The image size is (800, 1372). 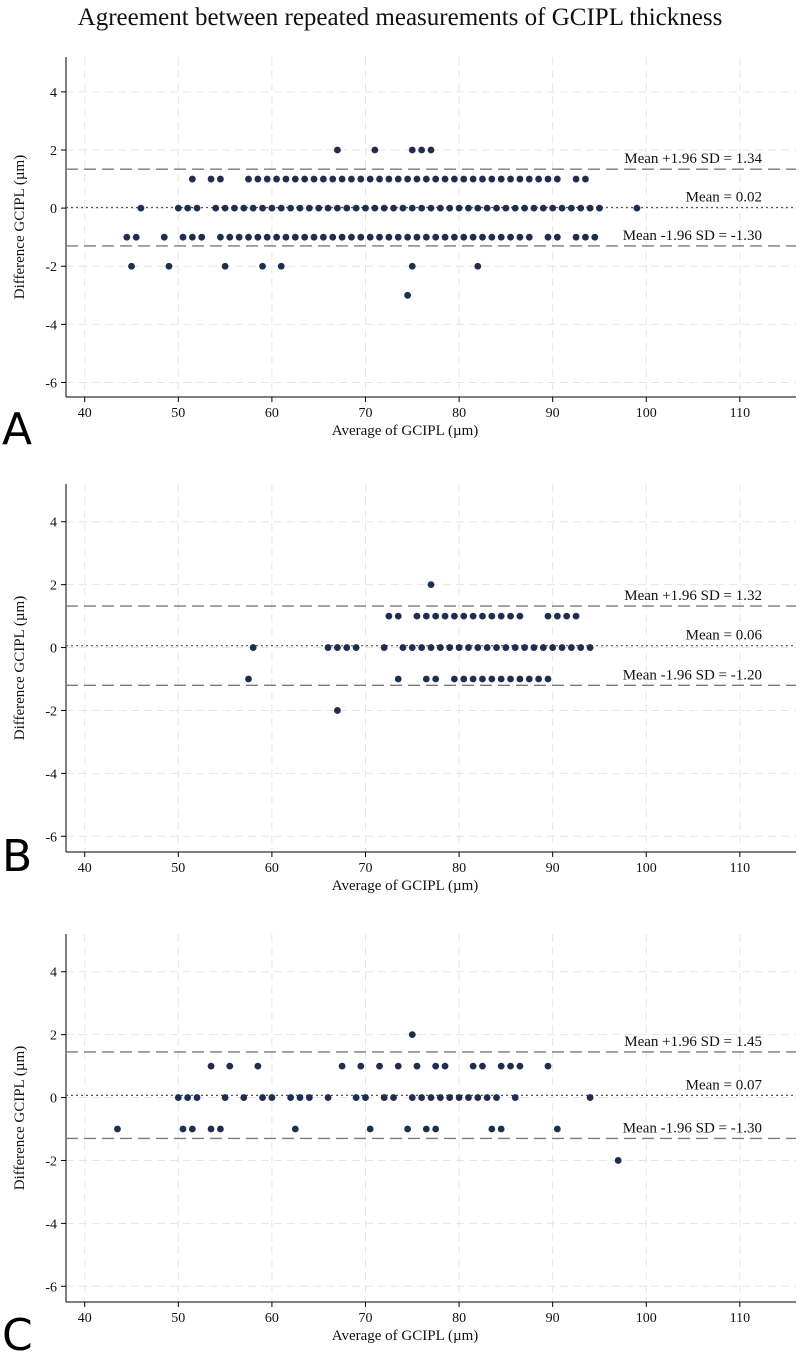 I want to click on panel-label-b: B, so click(x=17, y=856).